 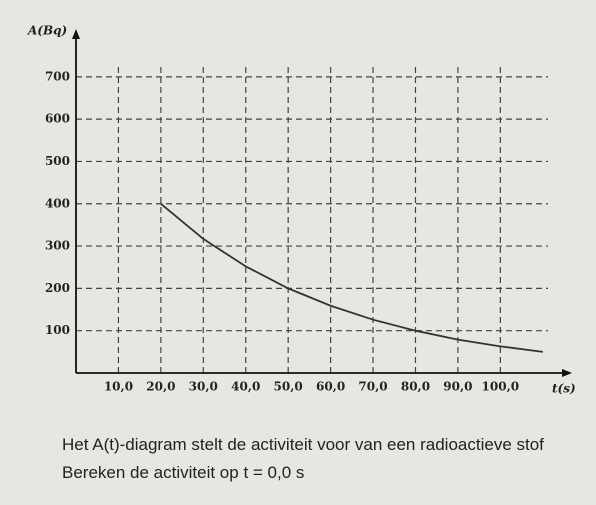 I want to click on x-tick-label: 80,0, so click(x=415, y=387).